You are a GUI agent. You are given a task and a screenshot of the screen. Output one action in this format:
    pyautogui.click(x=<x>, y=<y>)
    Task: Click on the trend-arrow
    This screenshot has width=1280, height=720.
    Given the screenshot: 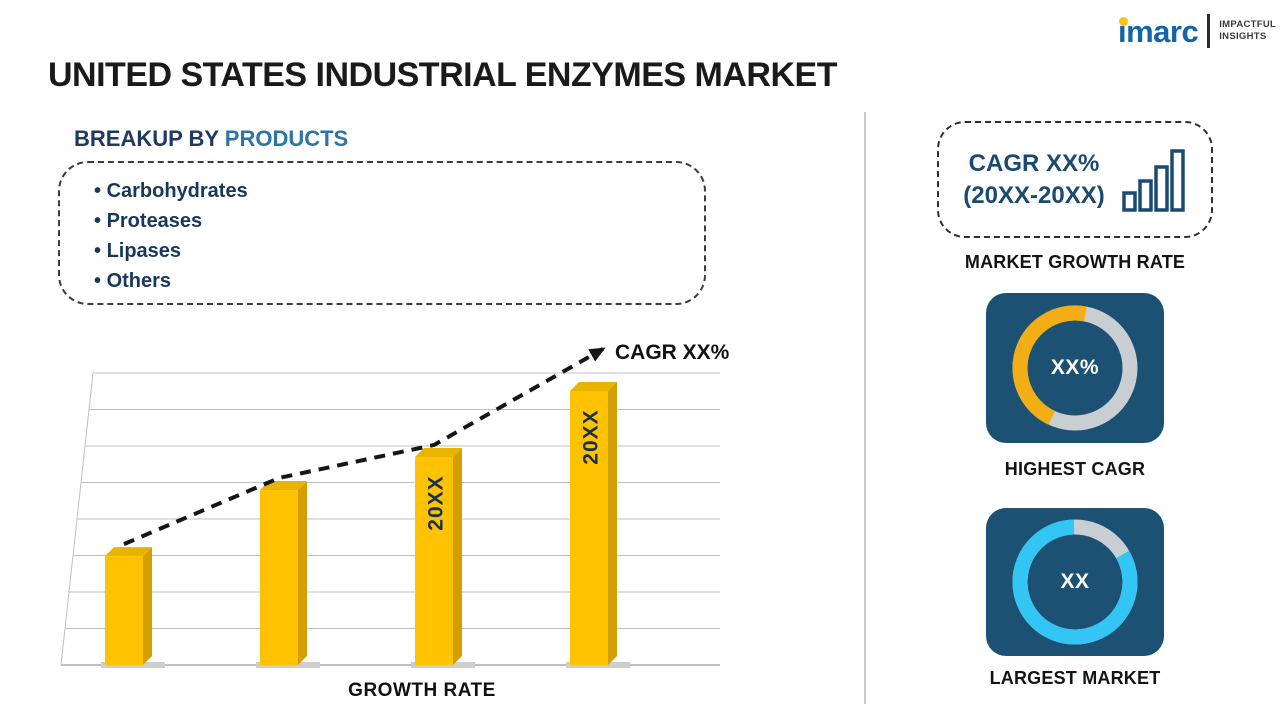 What is the action you would take?
    pyautogui.click(x=364, y=446)
    